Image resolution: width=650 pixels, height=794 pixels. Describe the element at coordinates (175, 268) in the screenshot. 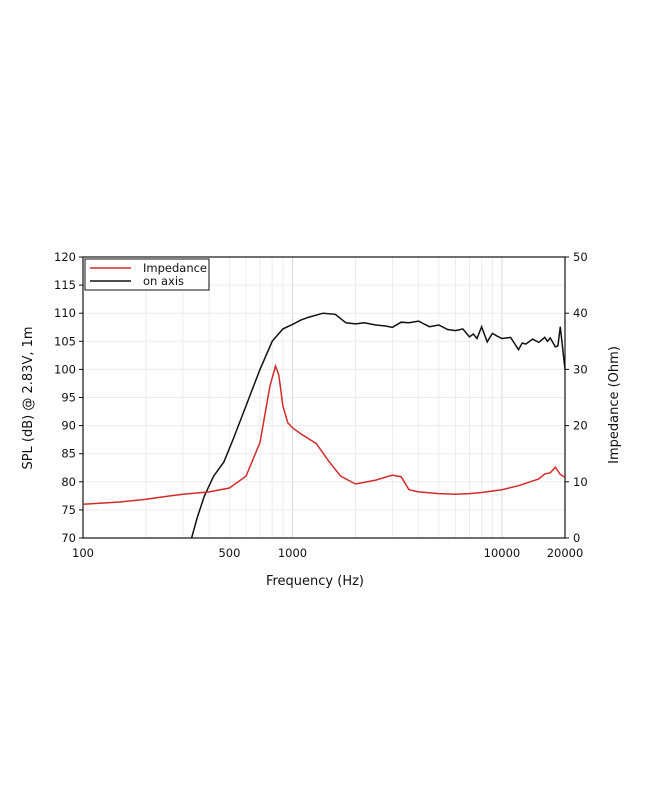

I see `legend-label-impedance: Impedance` at that location.